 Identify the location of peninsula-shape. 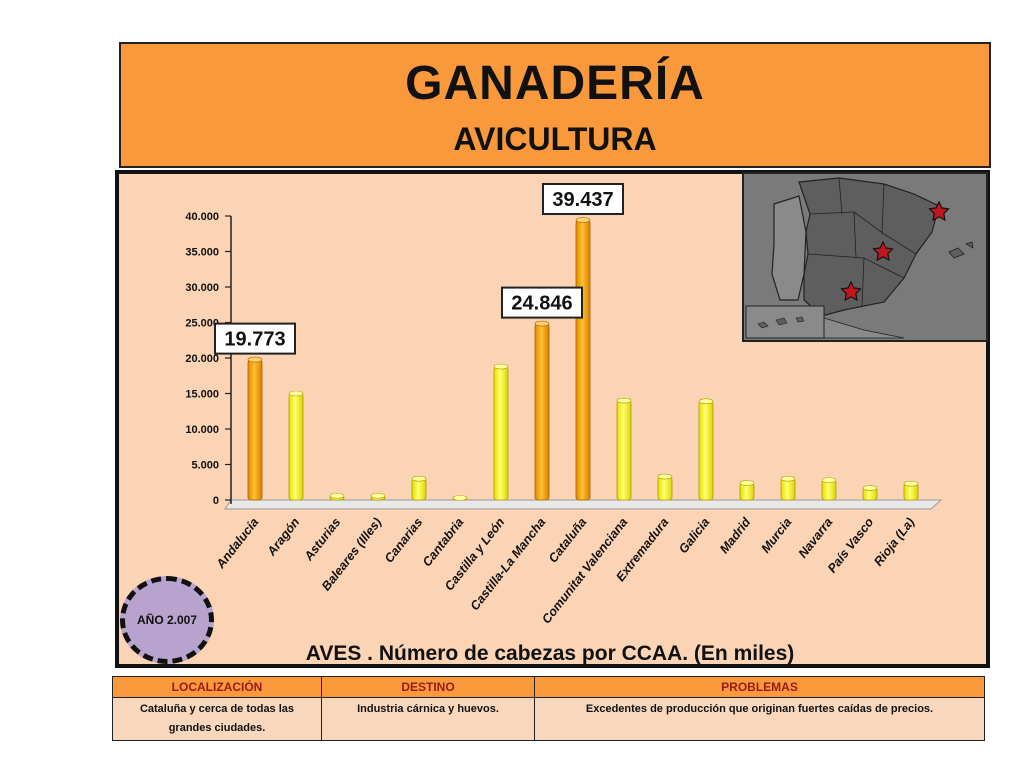
(869, 247).